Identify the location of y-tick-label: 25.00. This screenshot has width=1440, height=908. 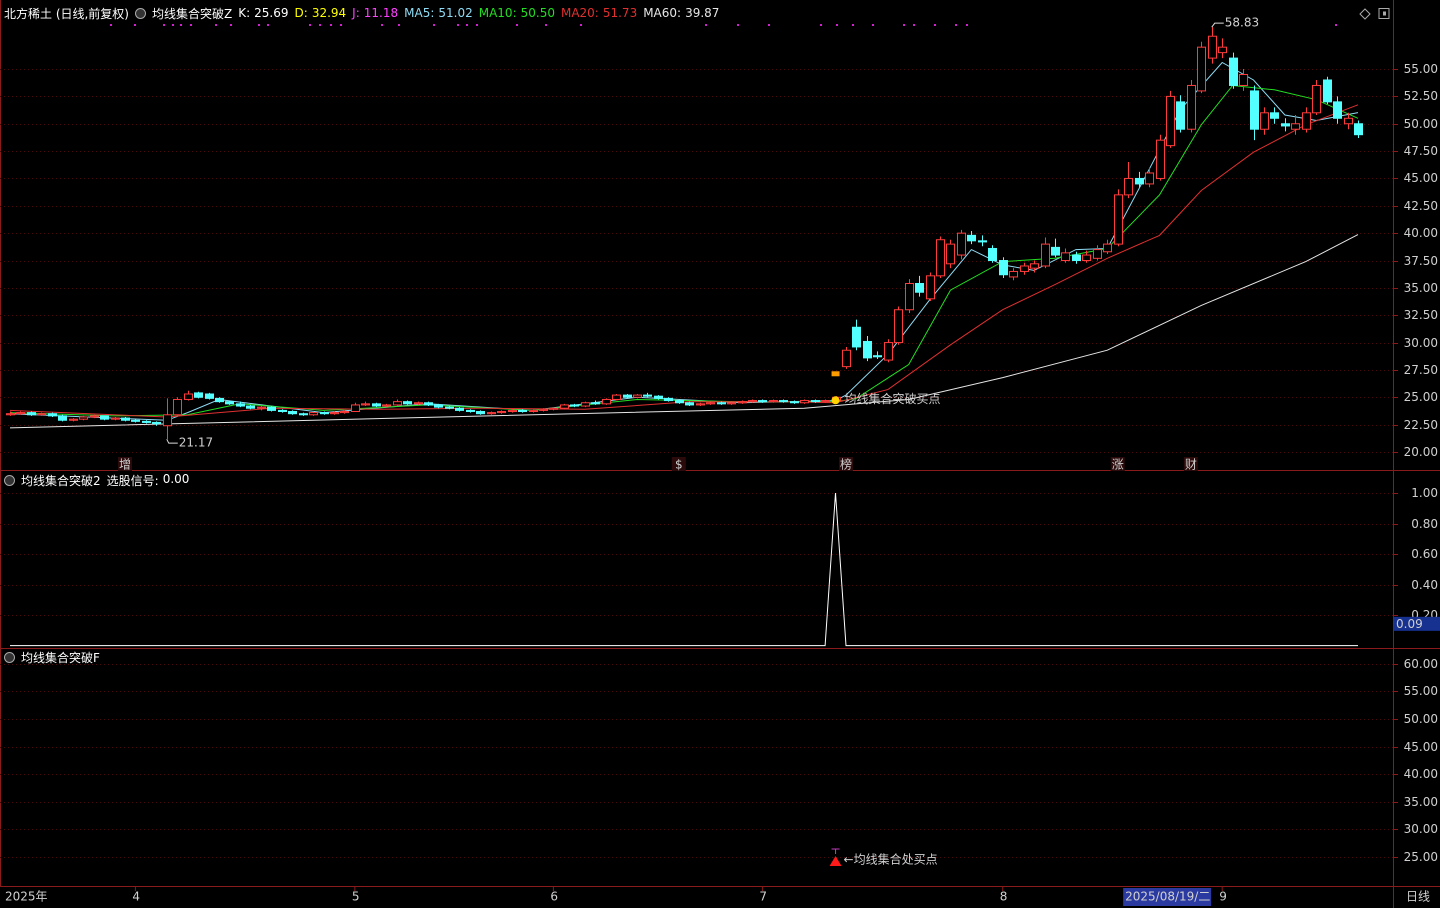
(1421, 397).